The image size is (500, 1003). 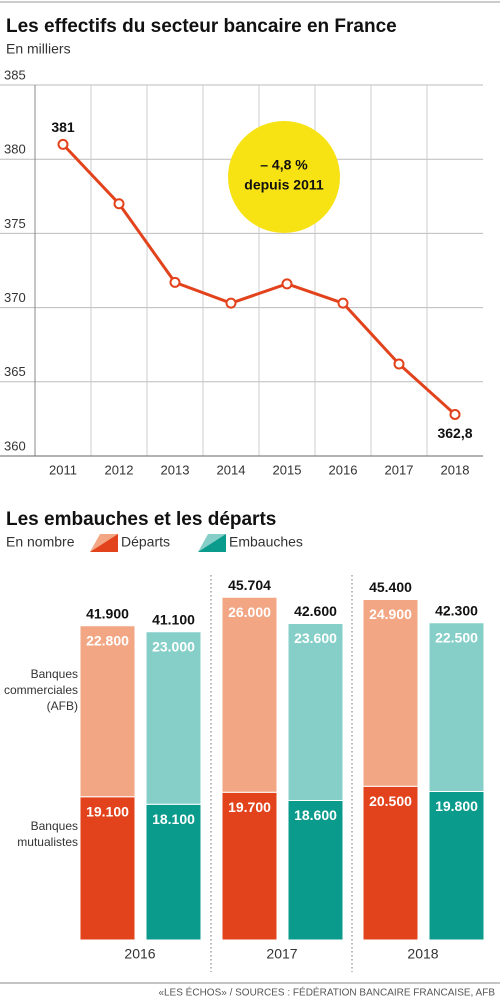 What do you see at coordinates (266, 542) in the screenshot?
I see `legend-label: Embauches` at bounding box center [266, 542].